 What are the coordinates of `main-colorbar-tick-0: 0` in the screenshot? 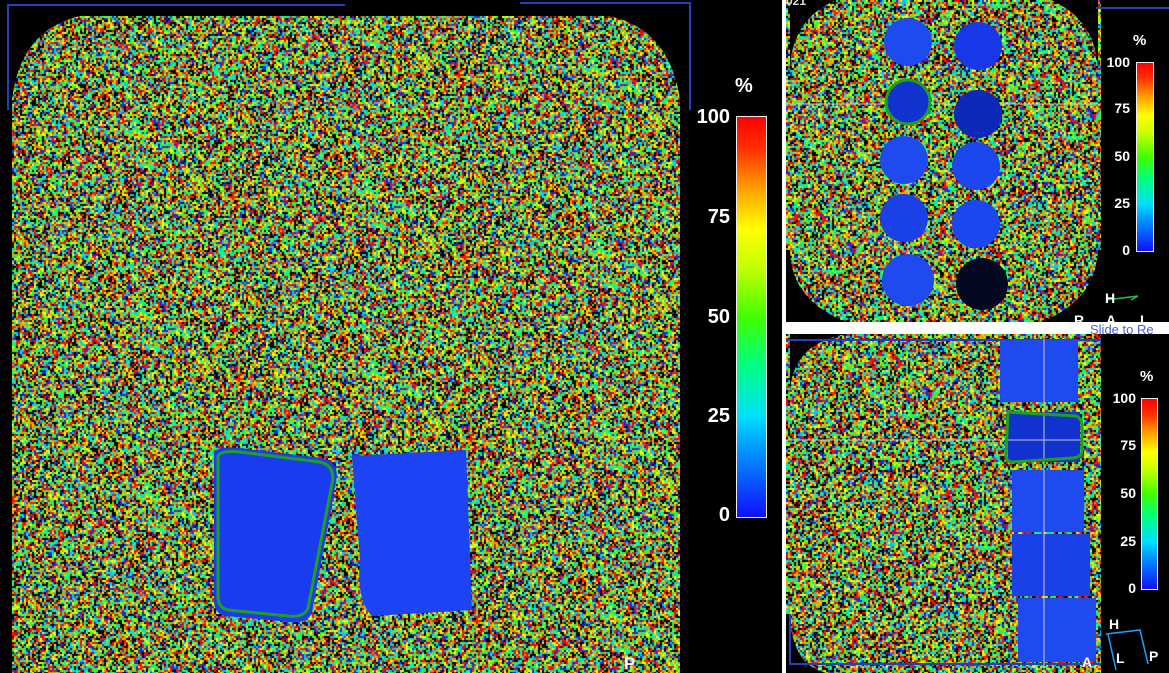 It's located at (724, 515).